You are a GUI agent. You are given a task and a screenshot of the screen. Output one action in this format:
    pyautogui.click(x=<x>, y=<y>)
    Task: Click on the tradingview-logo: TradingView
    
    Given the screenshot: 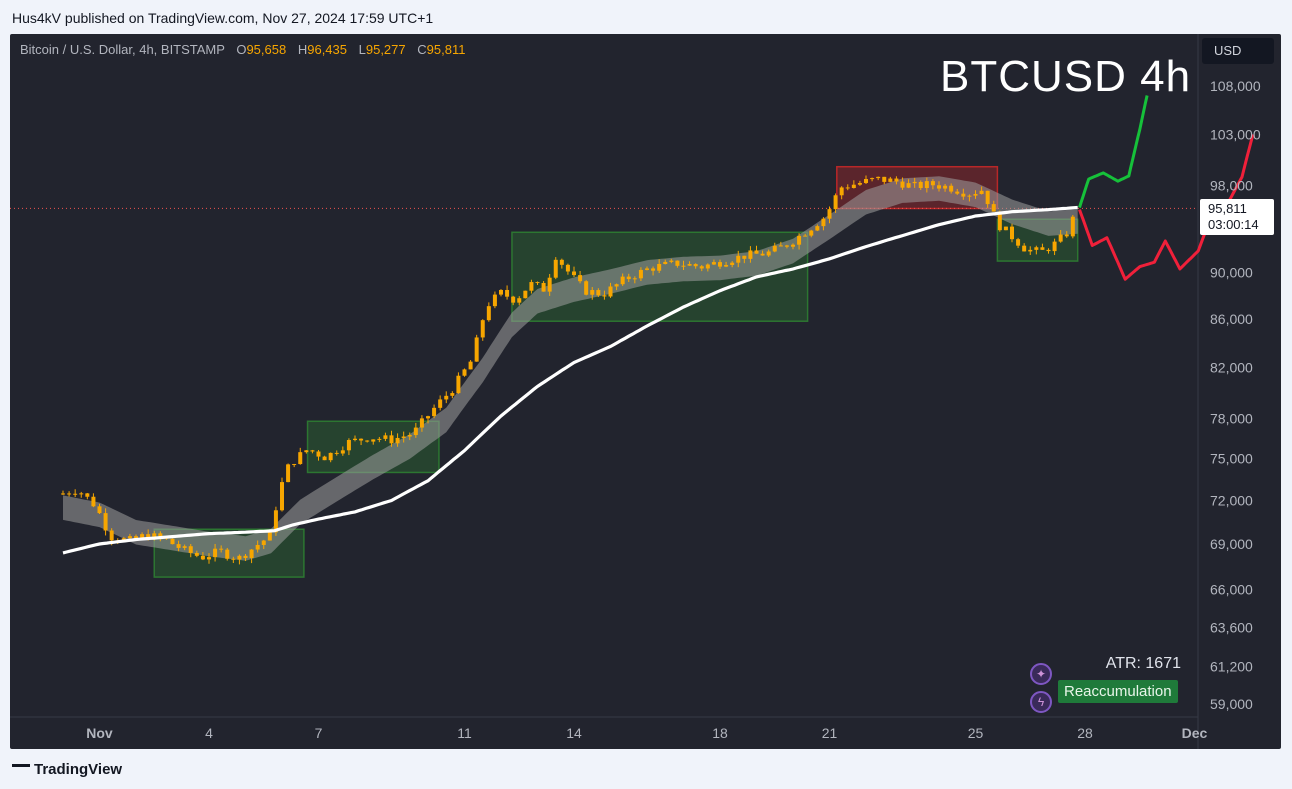 What is the action you would take?
    pyautogui.click(x=67, y=769)
    